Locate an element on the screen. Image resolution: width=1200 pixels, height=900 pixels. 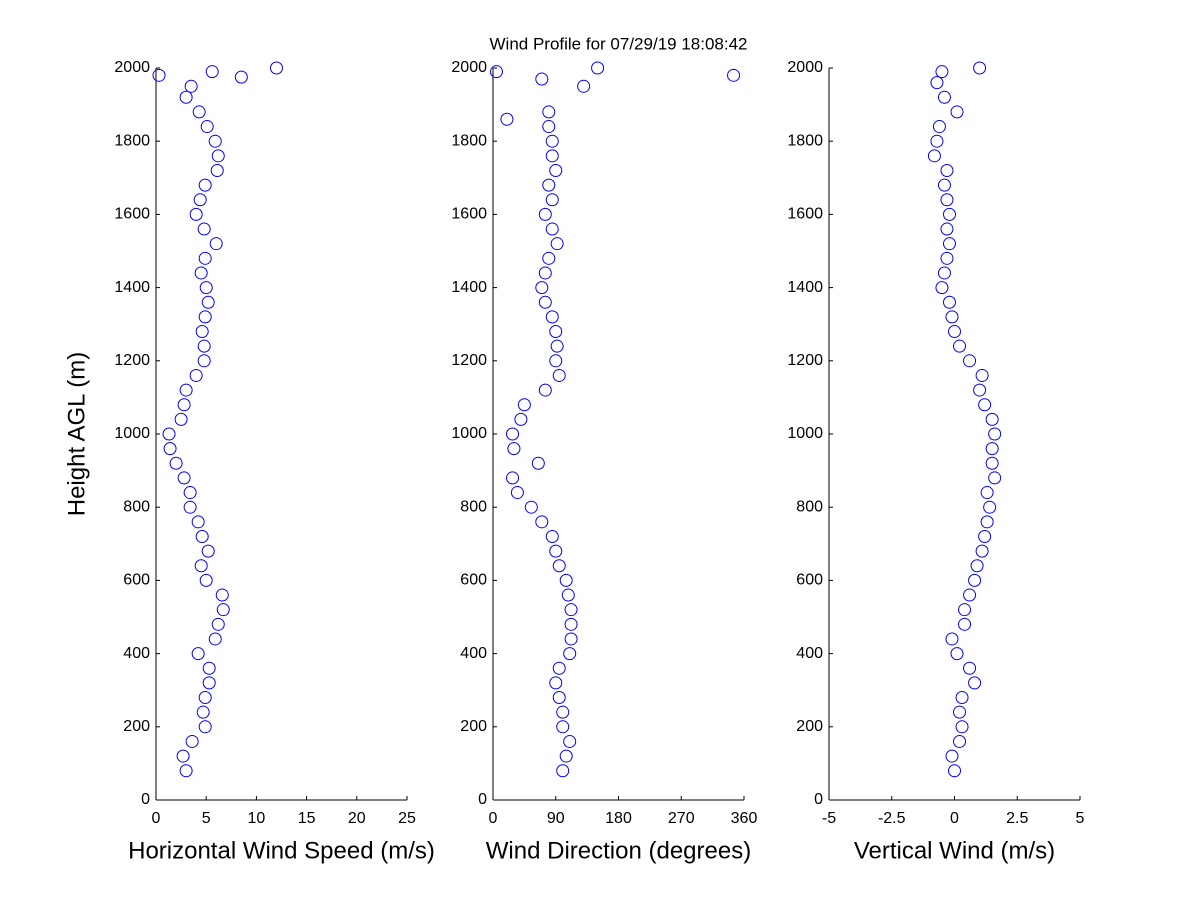
y-tick-label: 1000 is located at coordinates (132, 433).